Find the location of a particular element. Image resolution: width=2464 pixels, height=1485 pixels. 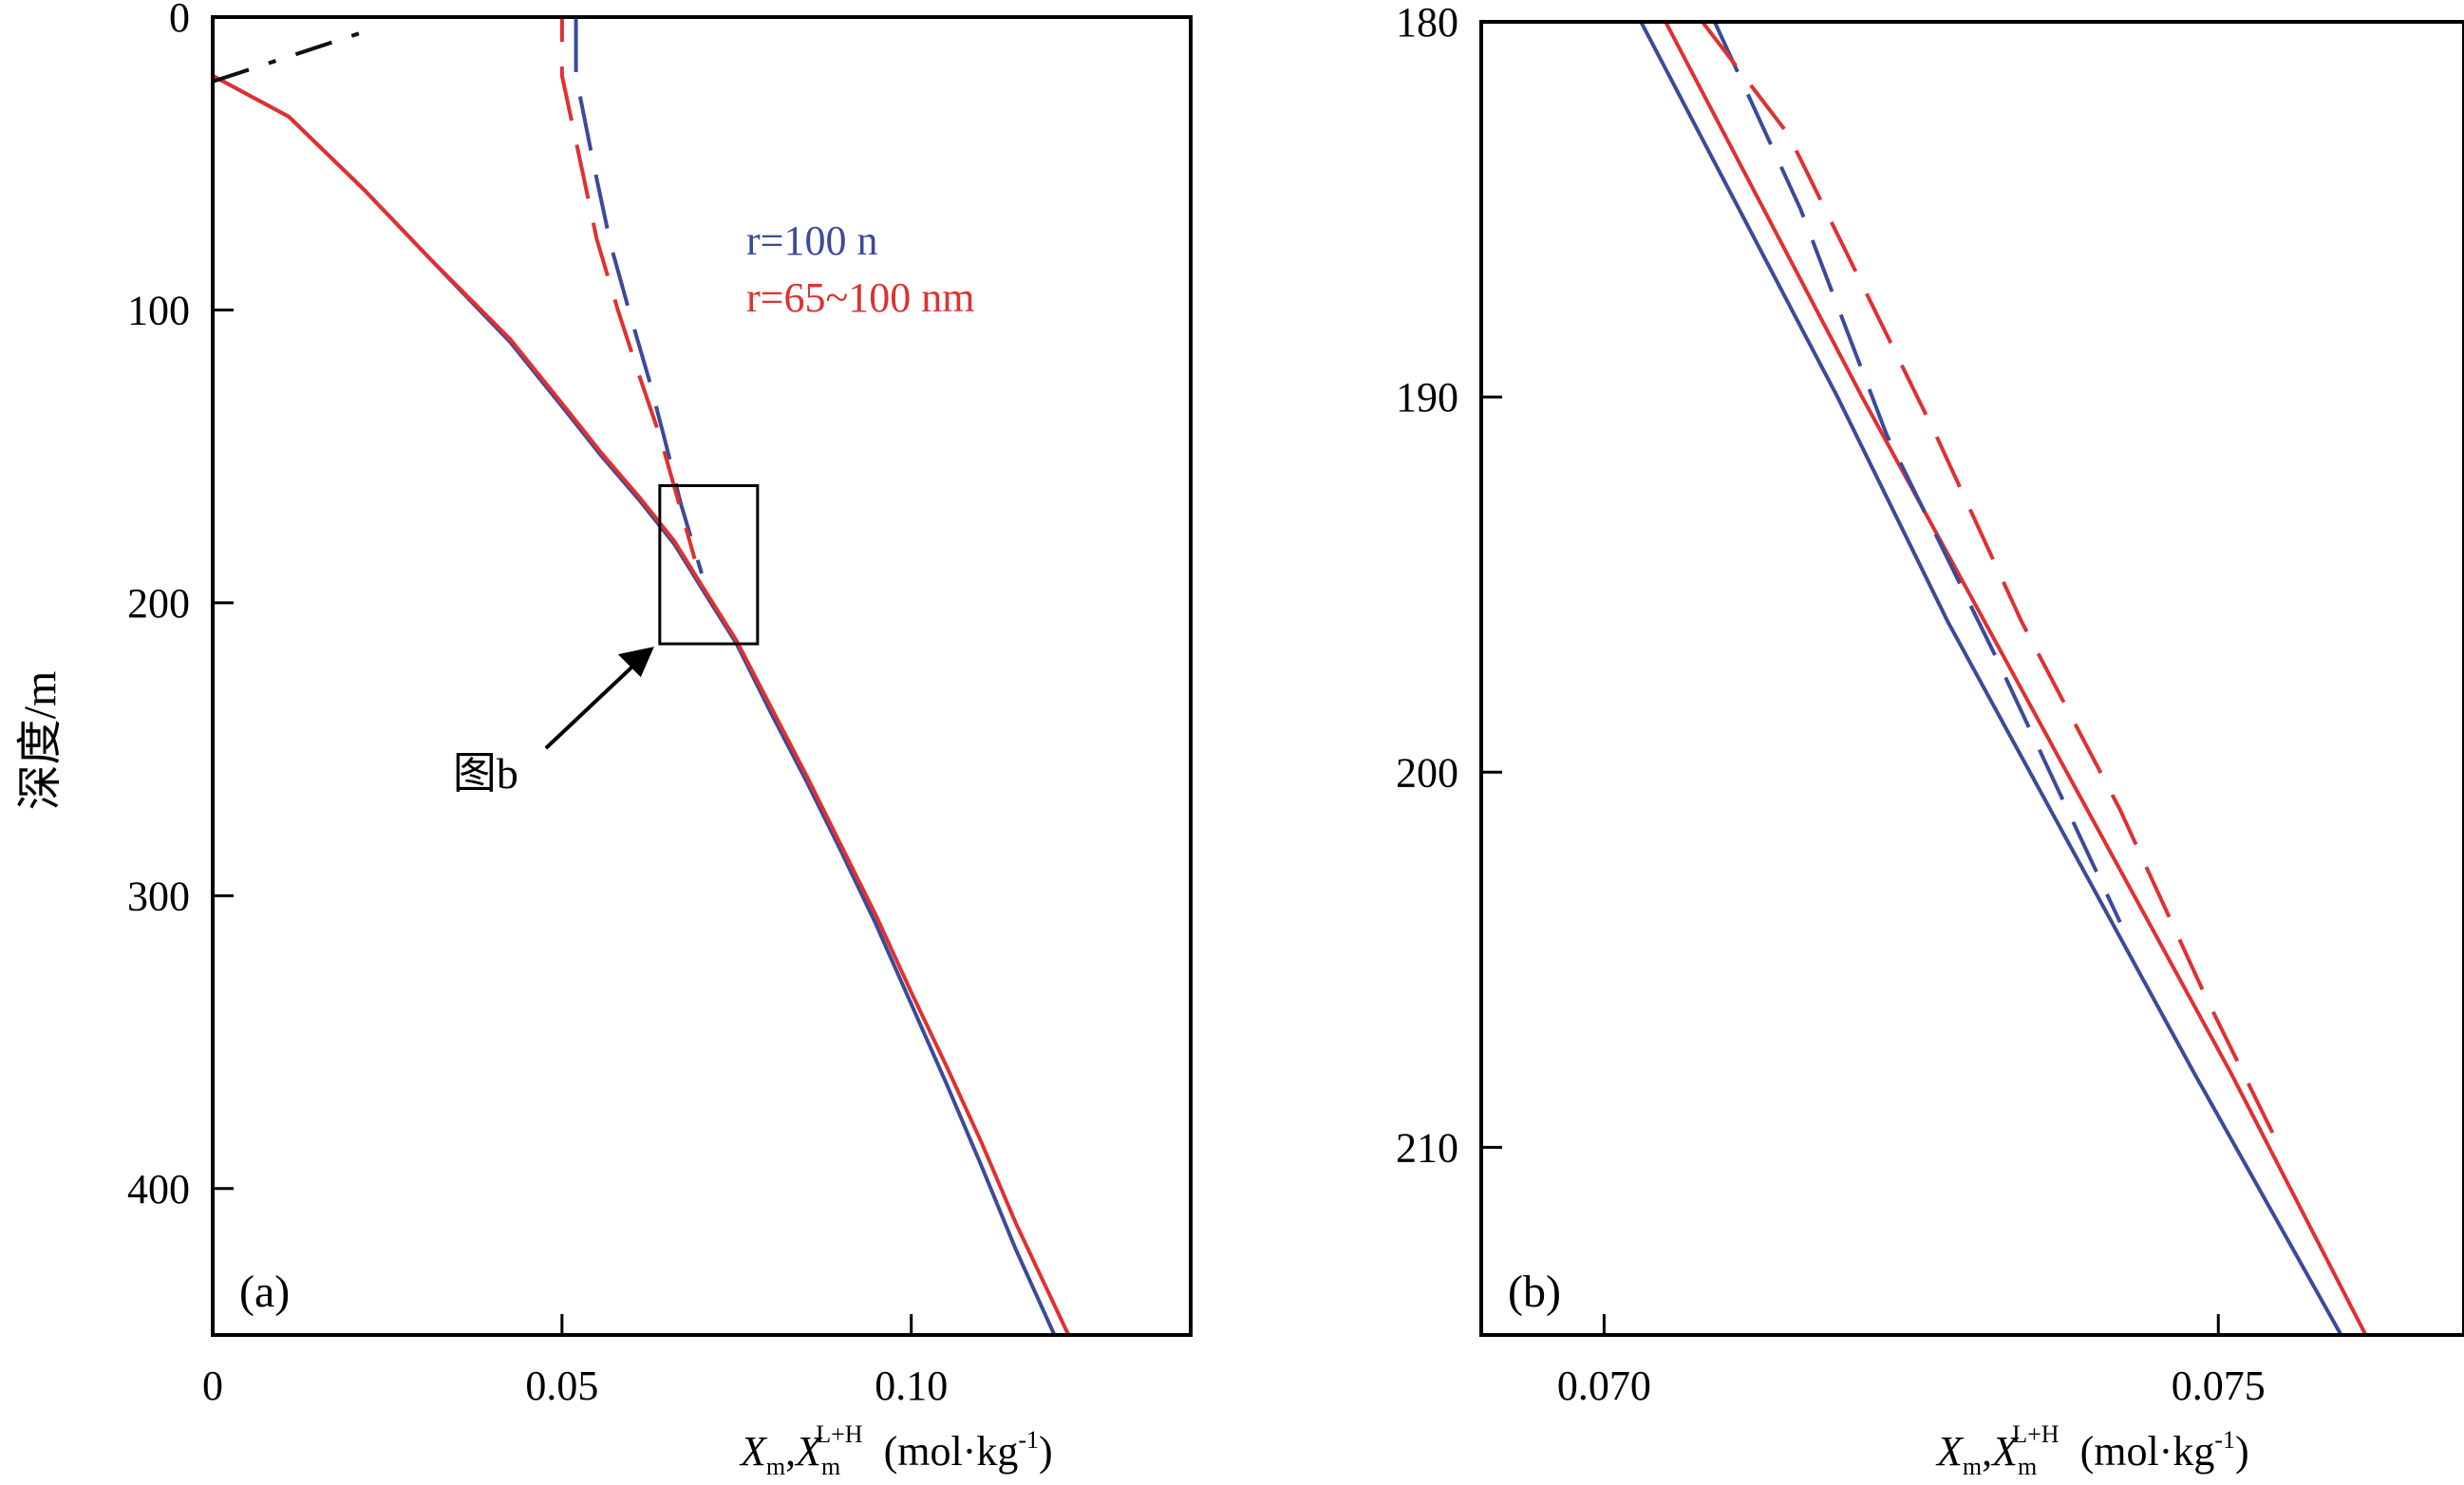

y-tick-label: 190 is located at coordinates (1427, 397).